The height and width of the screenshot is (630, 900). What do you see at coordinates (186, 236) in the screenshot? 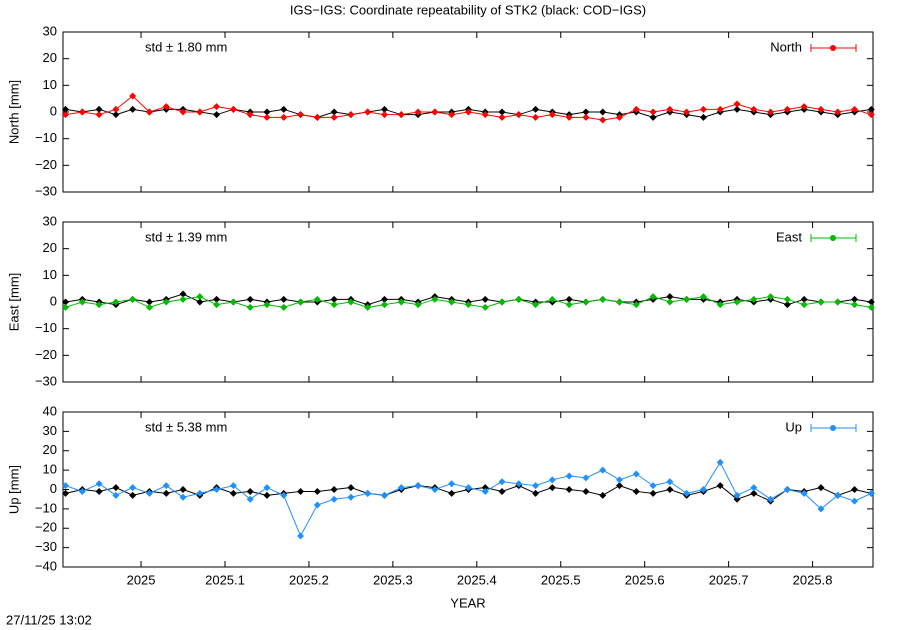
I see `annotation: std ± 1.39 mm` at bounding box center [186, 236].